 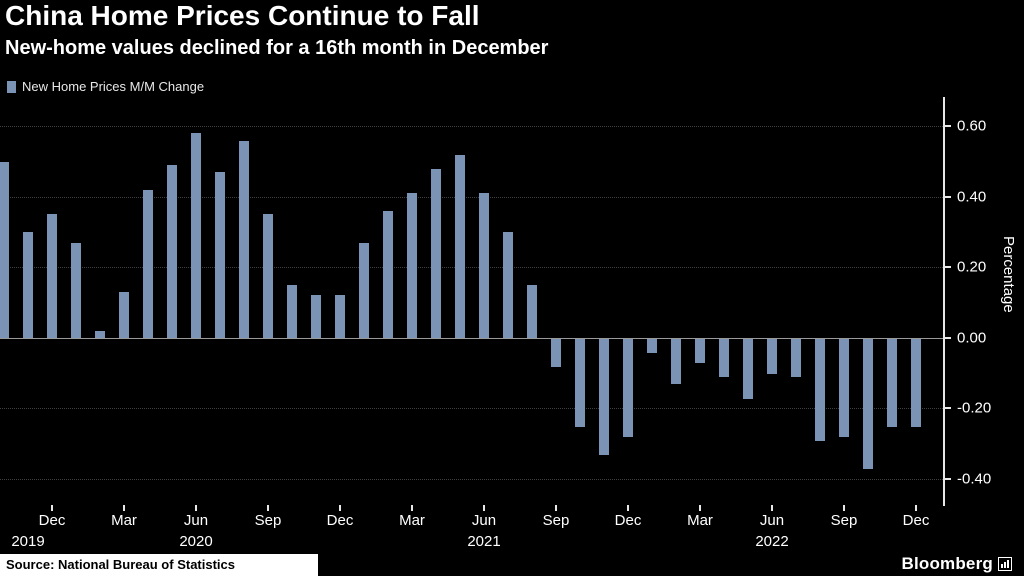 I want to click on y-axis-line, so click(x=944, y=301).